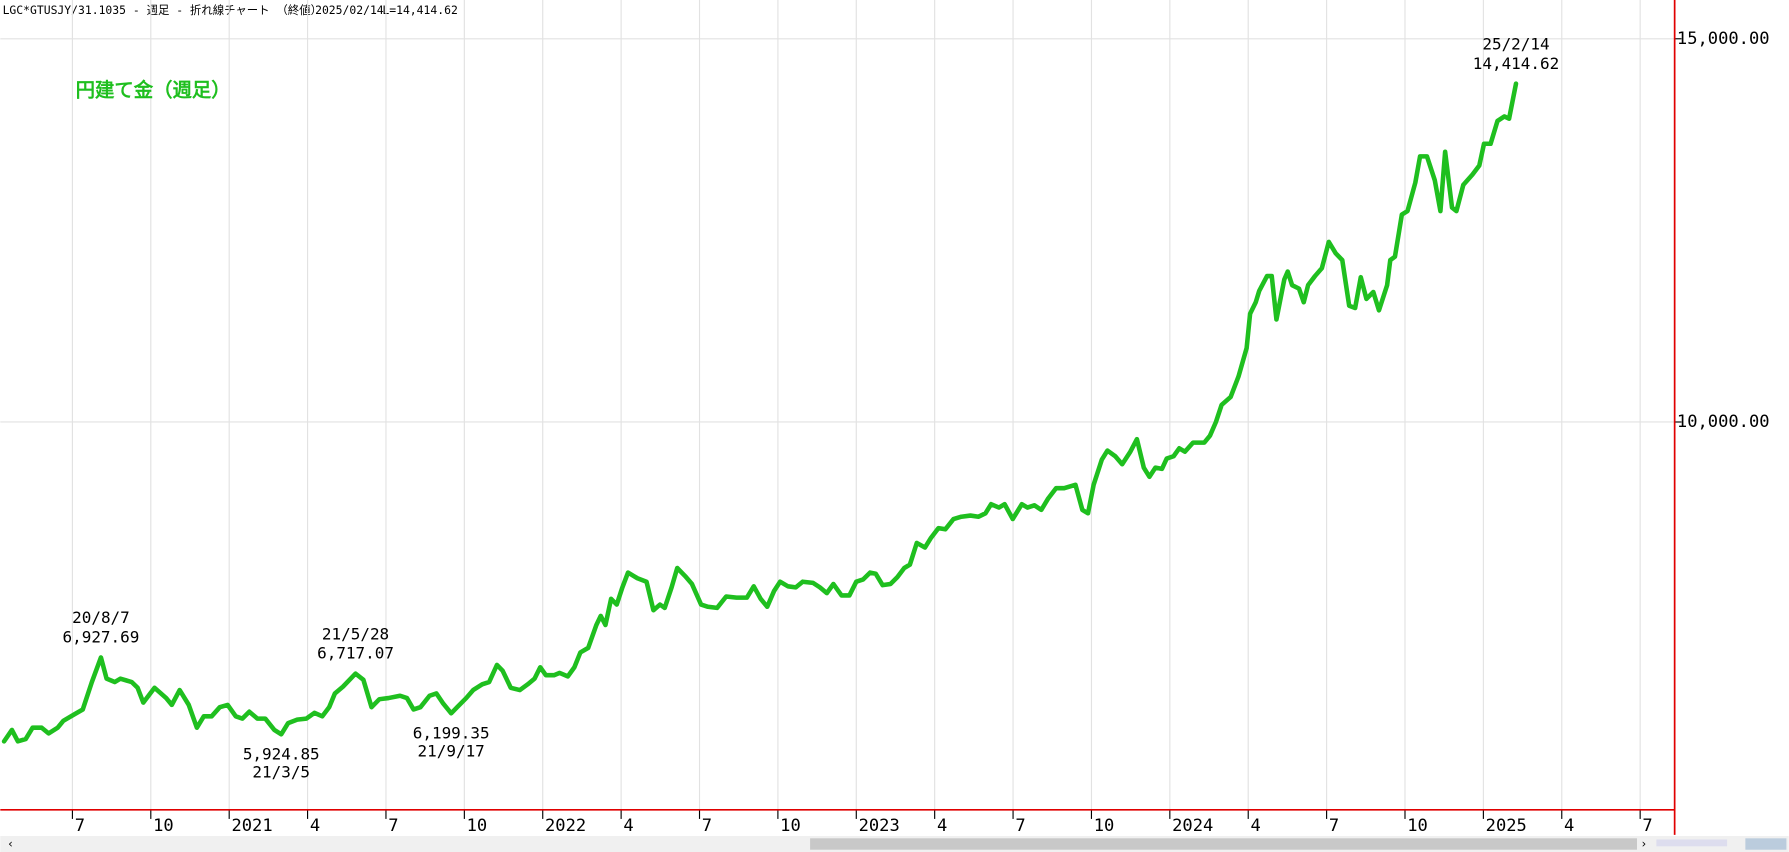 This screenshot has width=1789, height=852. I want to click on chart-header: LGC*GTUSJY/31.1035 - 週足 - 折れ線チャート （終値）, so click(162, 10).